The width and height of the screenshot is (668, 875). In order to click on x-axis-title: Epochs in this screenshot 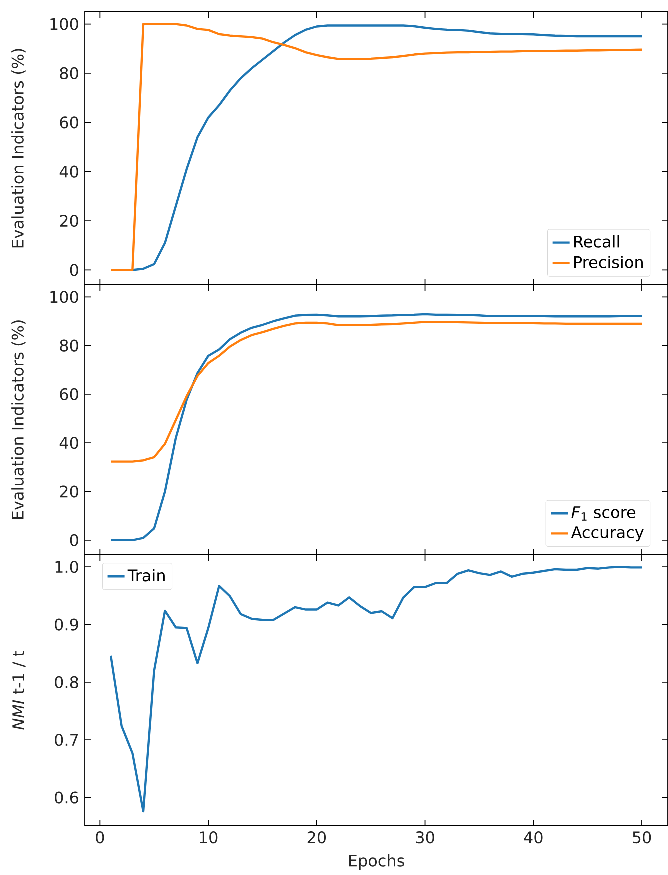, I will do `click(376, 862)`.